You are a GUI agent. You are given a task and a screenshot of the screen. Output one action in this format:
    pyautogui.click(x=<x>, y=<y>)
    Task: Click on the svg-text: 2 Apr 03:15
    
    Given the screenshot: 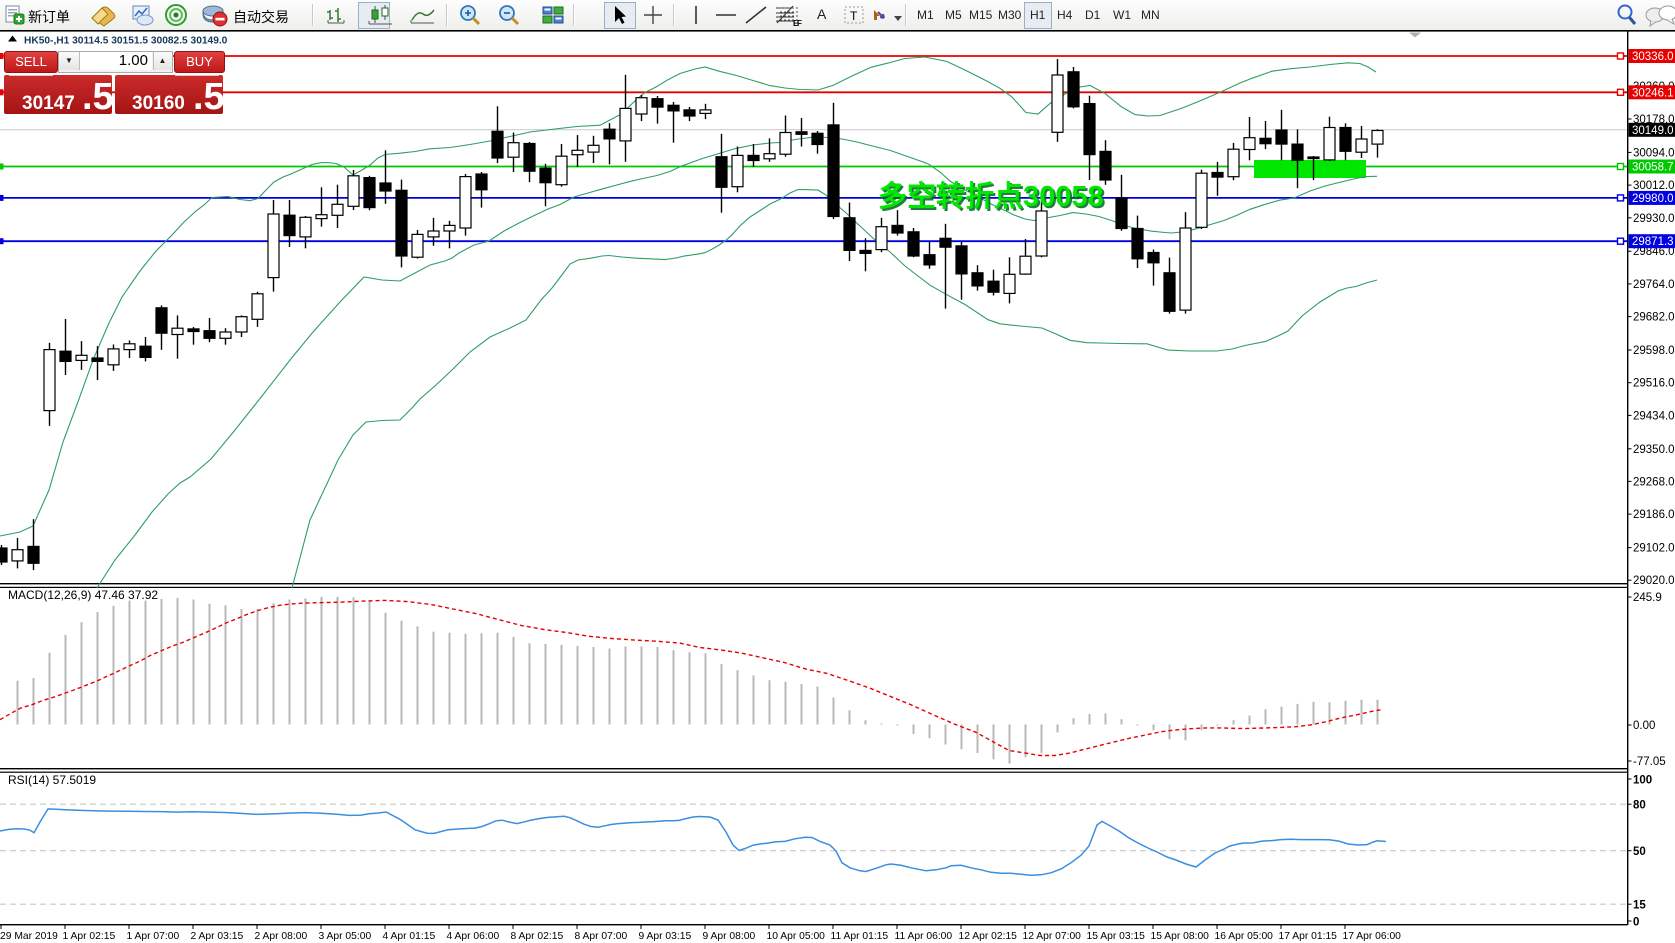 What is the action you would take?
    pyautogui.click(x=217, y=936)
    